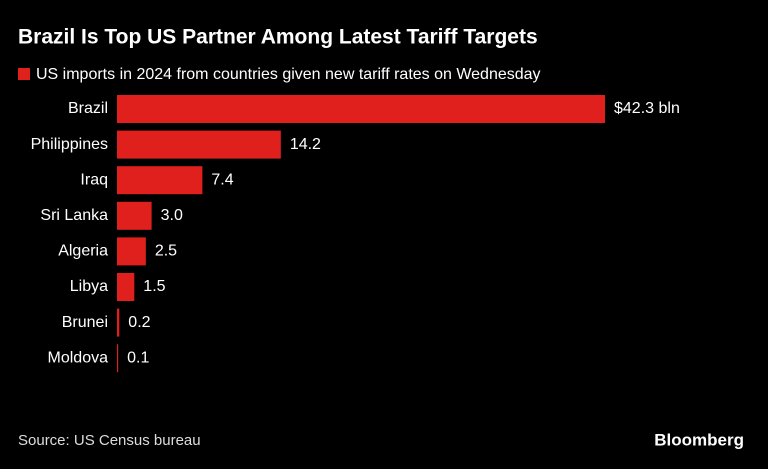 Image resolution: width=768 pixels, height=469 pixels. I want to click on value-label: 14.2, so click(305, 144).